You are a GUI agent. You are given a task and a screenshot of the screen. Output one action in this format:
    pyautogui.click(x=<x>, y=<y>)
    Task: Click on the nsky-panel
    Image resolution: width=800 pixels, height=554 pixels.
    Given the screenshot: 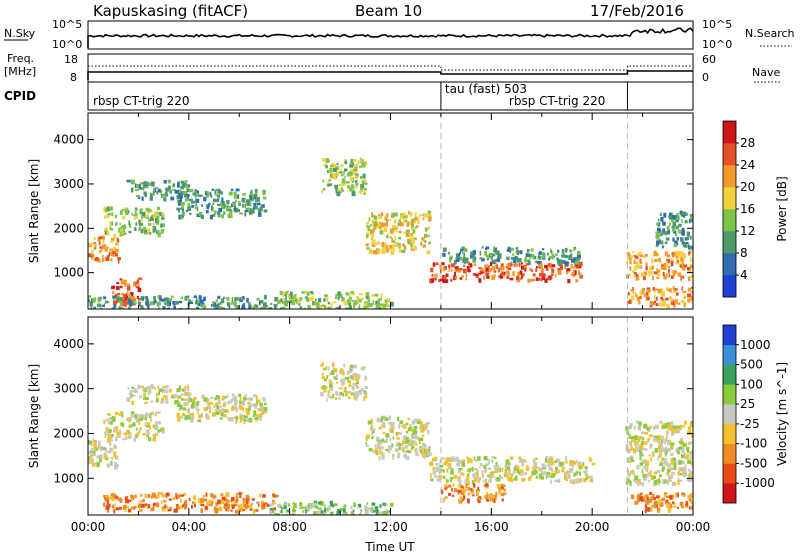 What is the action you would take?
    pyautogui.click(x=390, y=35)
    